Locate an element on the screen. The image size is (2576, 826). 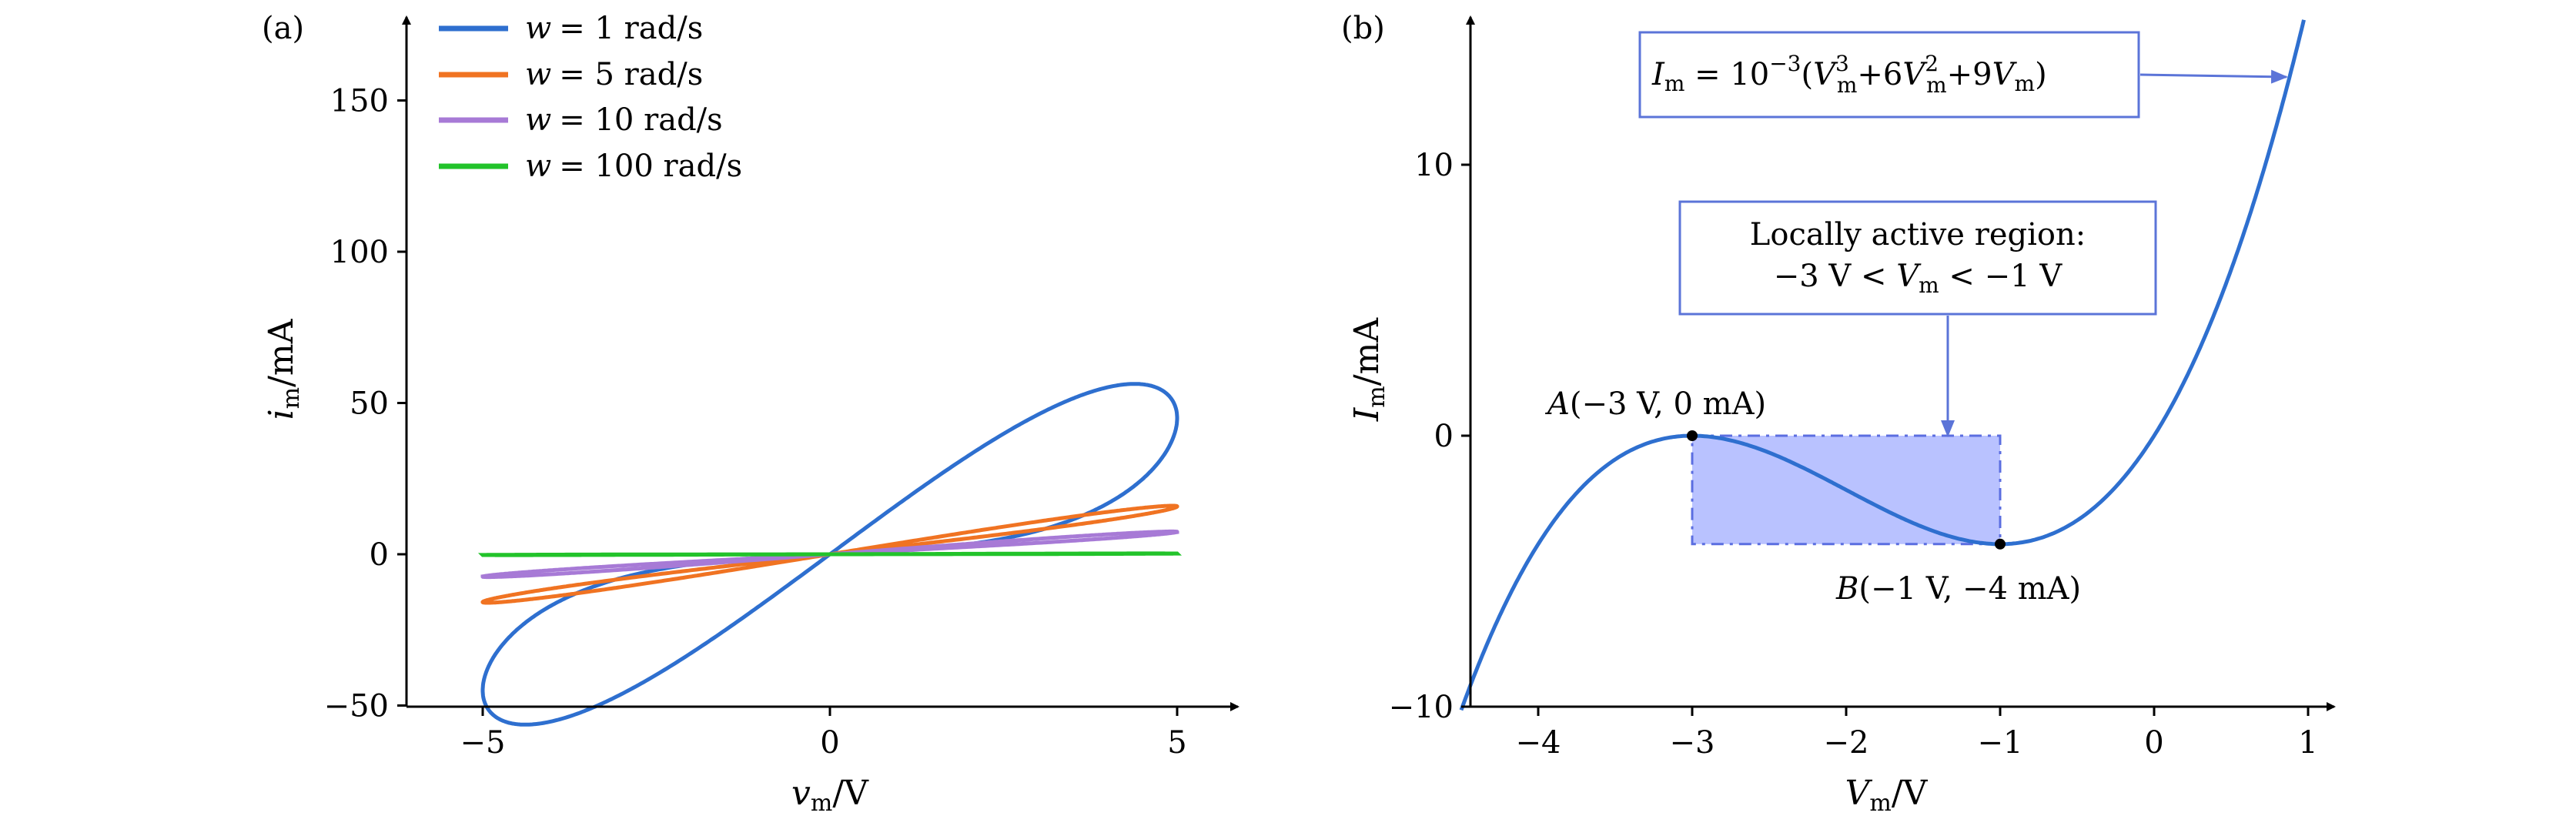
legend-label-w100: w = 100 rad/s is located at coordinates (634, 166).